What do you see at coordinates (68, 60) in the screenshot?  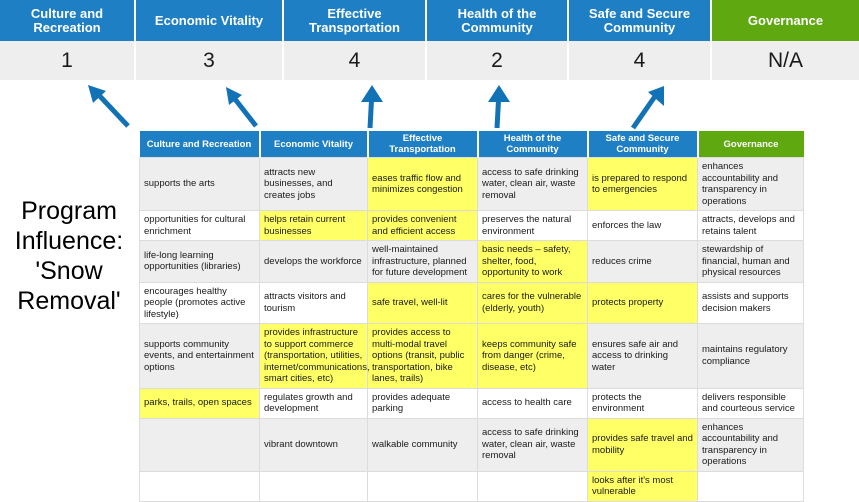 I see `banner-value-cell: 1` at bounding box center [68, 60].